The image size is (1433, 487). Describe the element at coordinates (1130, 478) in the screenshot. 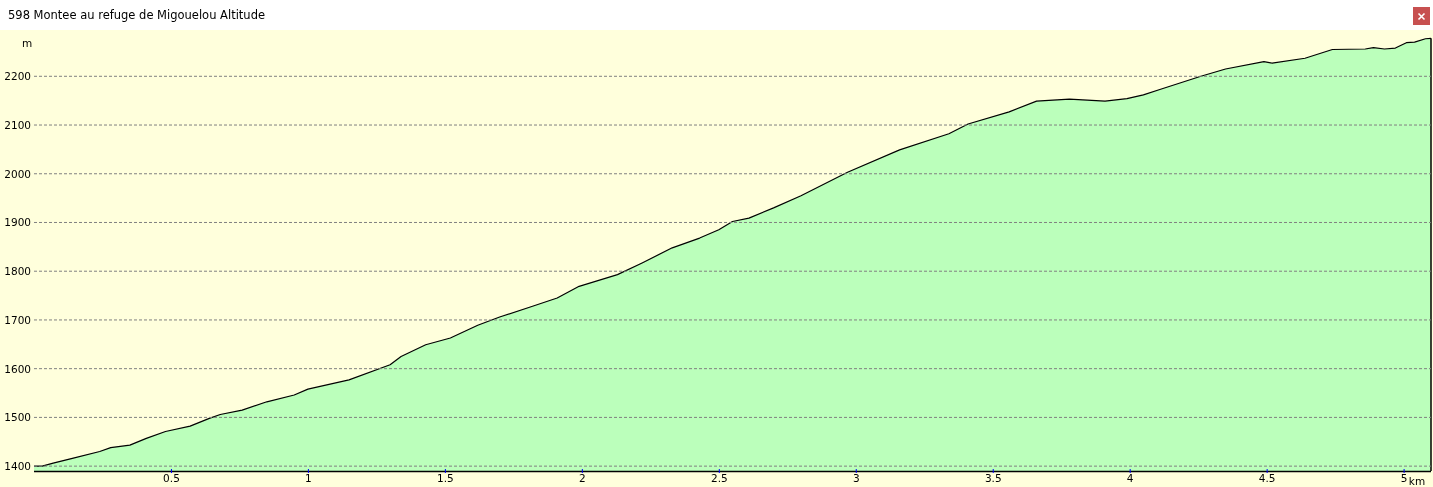

I see `x-tick-label: 4` at that location.